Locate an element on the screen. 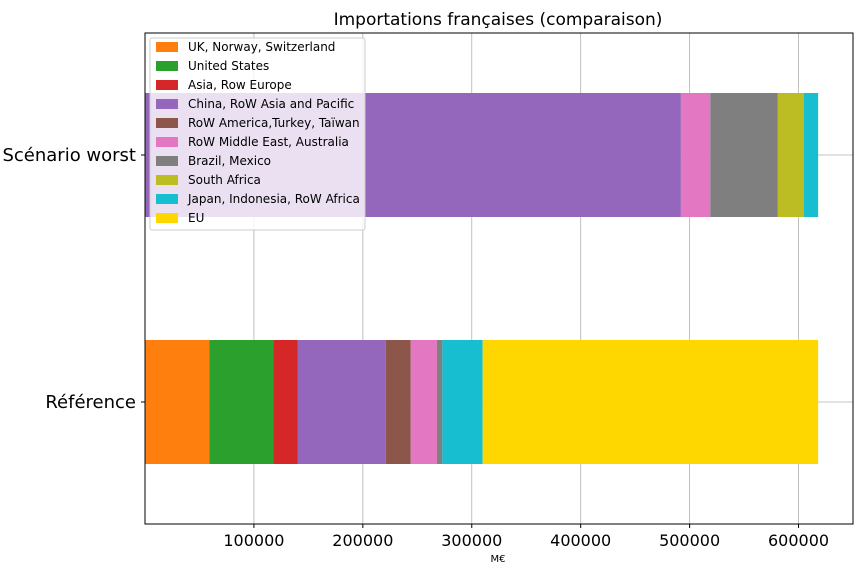 The height and width of the screenshot is (576, 864). x-axis-label: M€ is located at coordinates (498, 559).